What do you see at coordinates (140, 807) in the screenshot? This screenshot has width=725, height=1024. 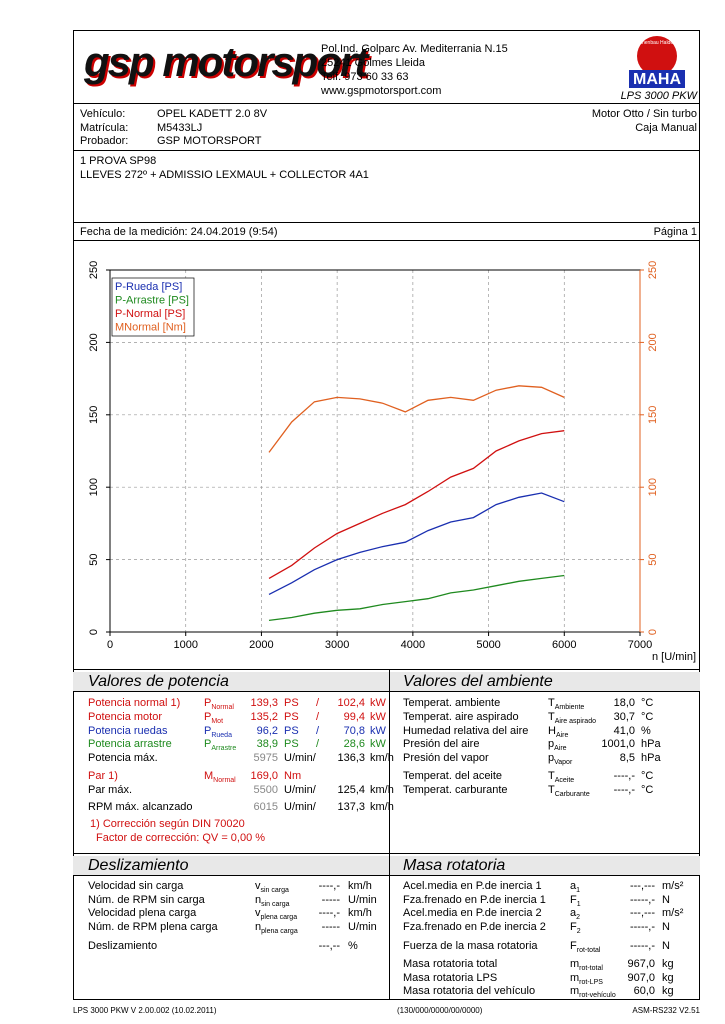 I see `cell-text: RPM máx. alcanzado` at bounding box center [140, 807].